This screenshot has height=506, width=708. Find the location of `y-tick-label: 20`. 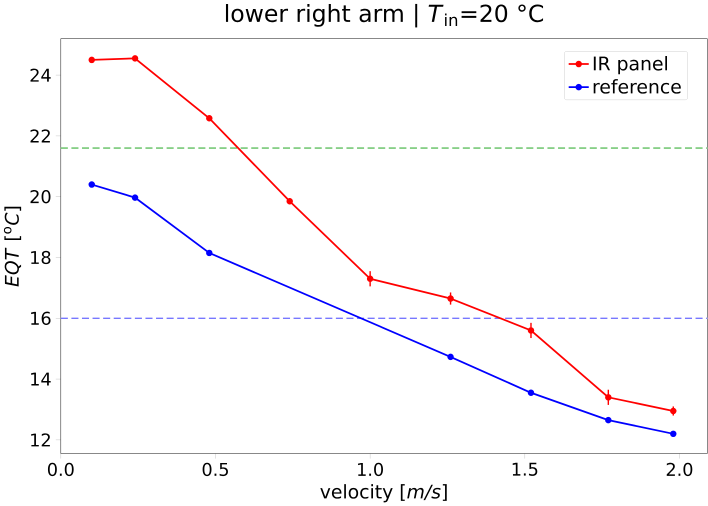

y-tick-label: 20 is located at coordinates (40, 197).